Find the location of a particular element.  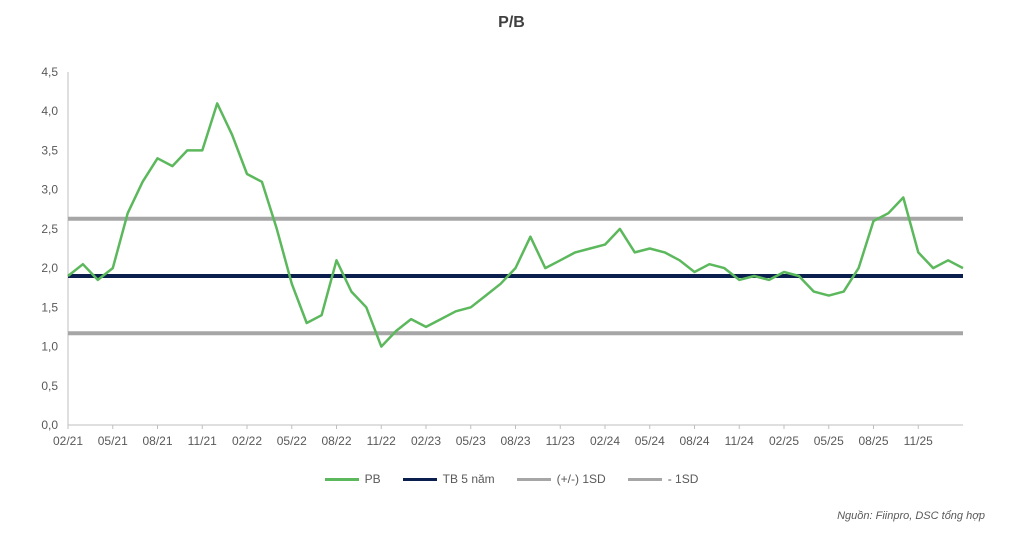

y-tick-label: 4,5 is located at coordinates (49, 72).